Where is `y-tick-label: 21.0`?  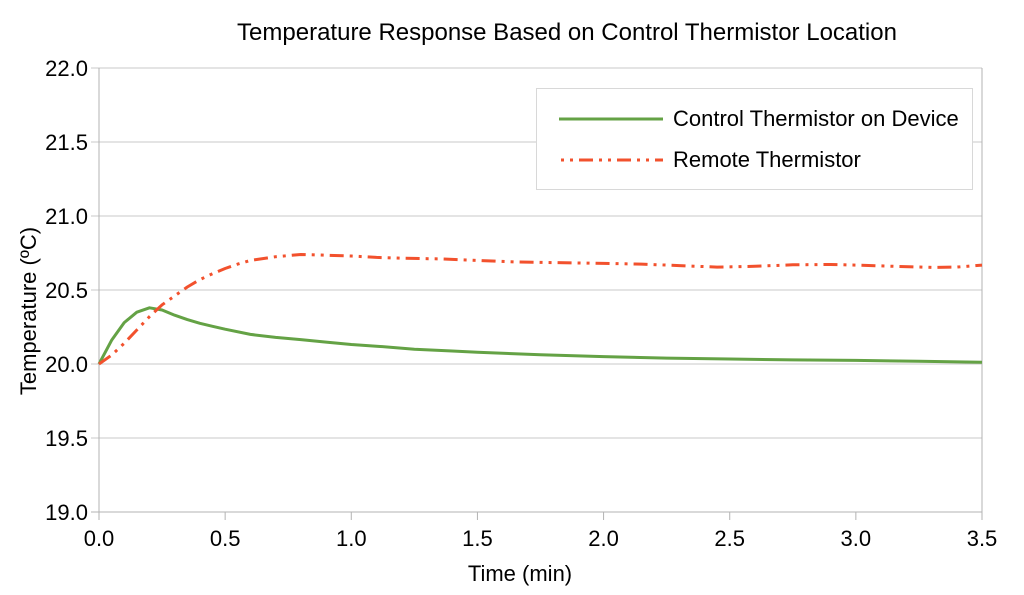
y-tick-label: 21.0 is located at coordinates (66, 216).